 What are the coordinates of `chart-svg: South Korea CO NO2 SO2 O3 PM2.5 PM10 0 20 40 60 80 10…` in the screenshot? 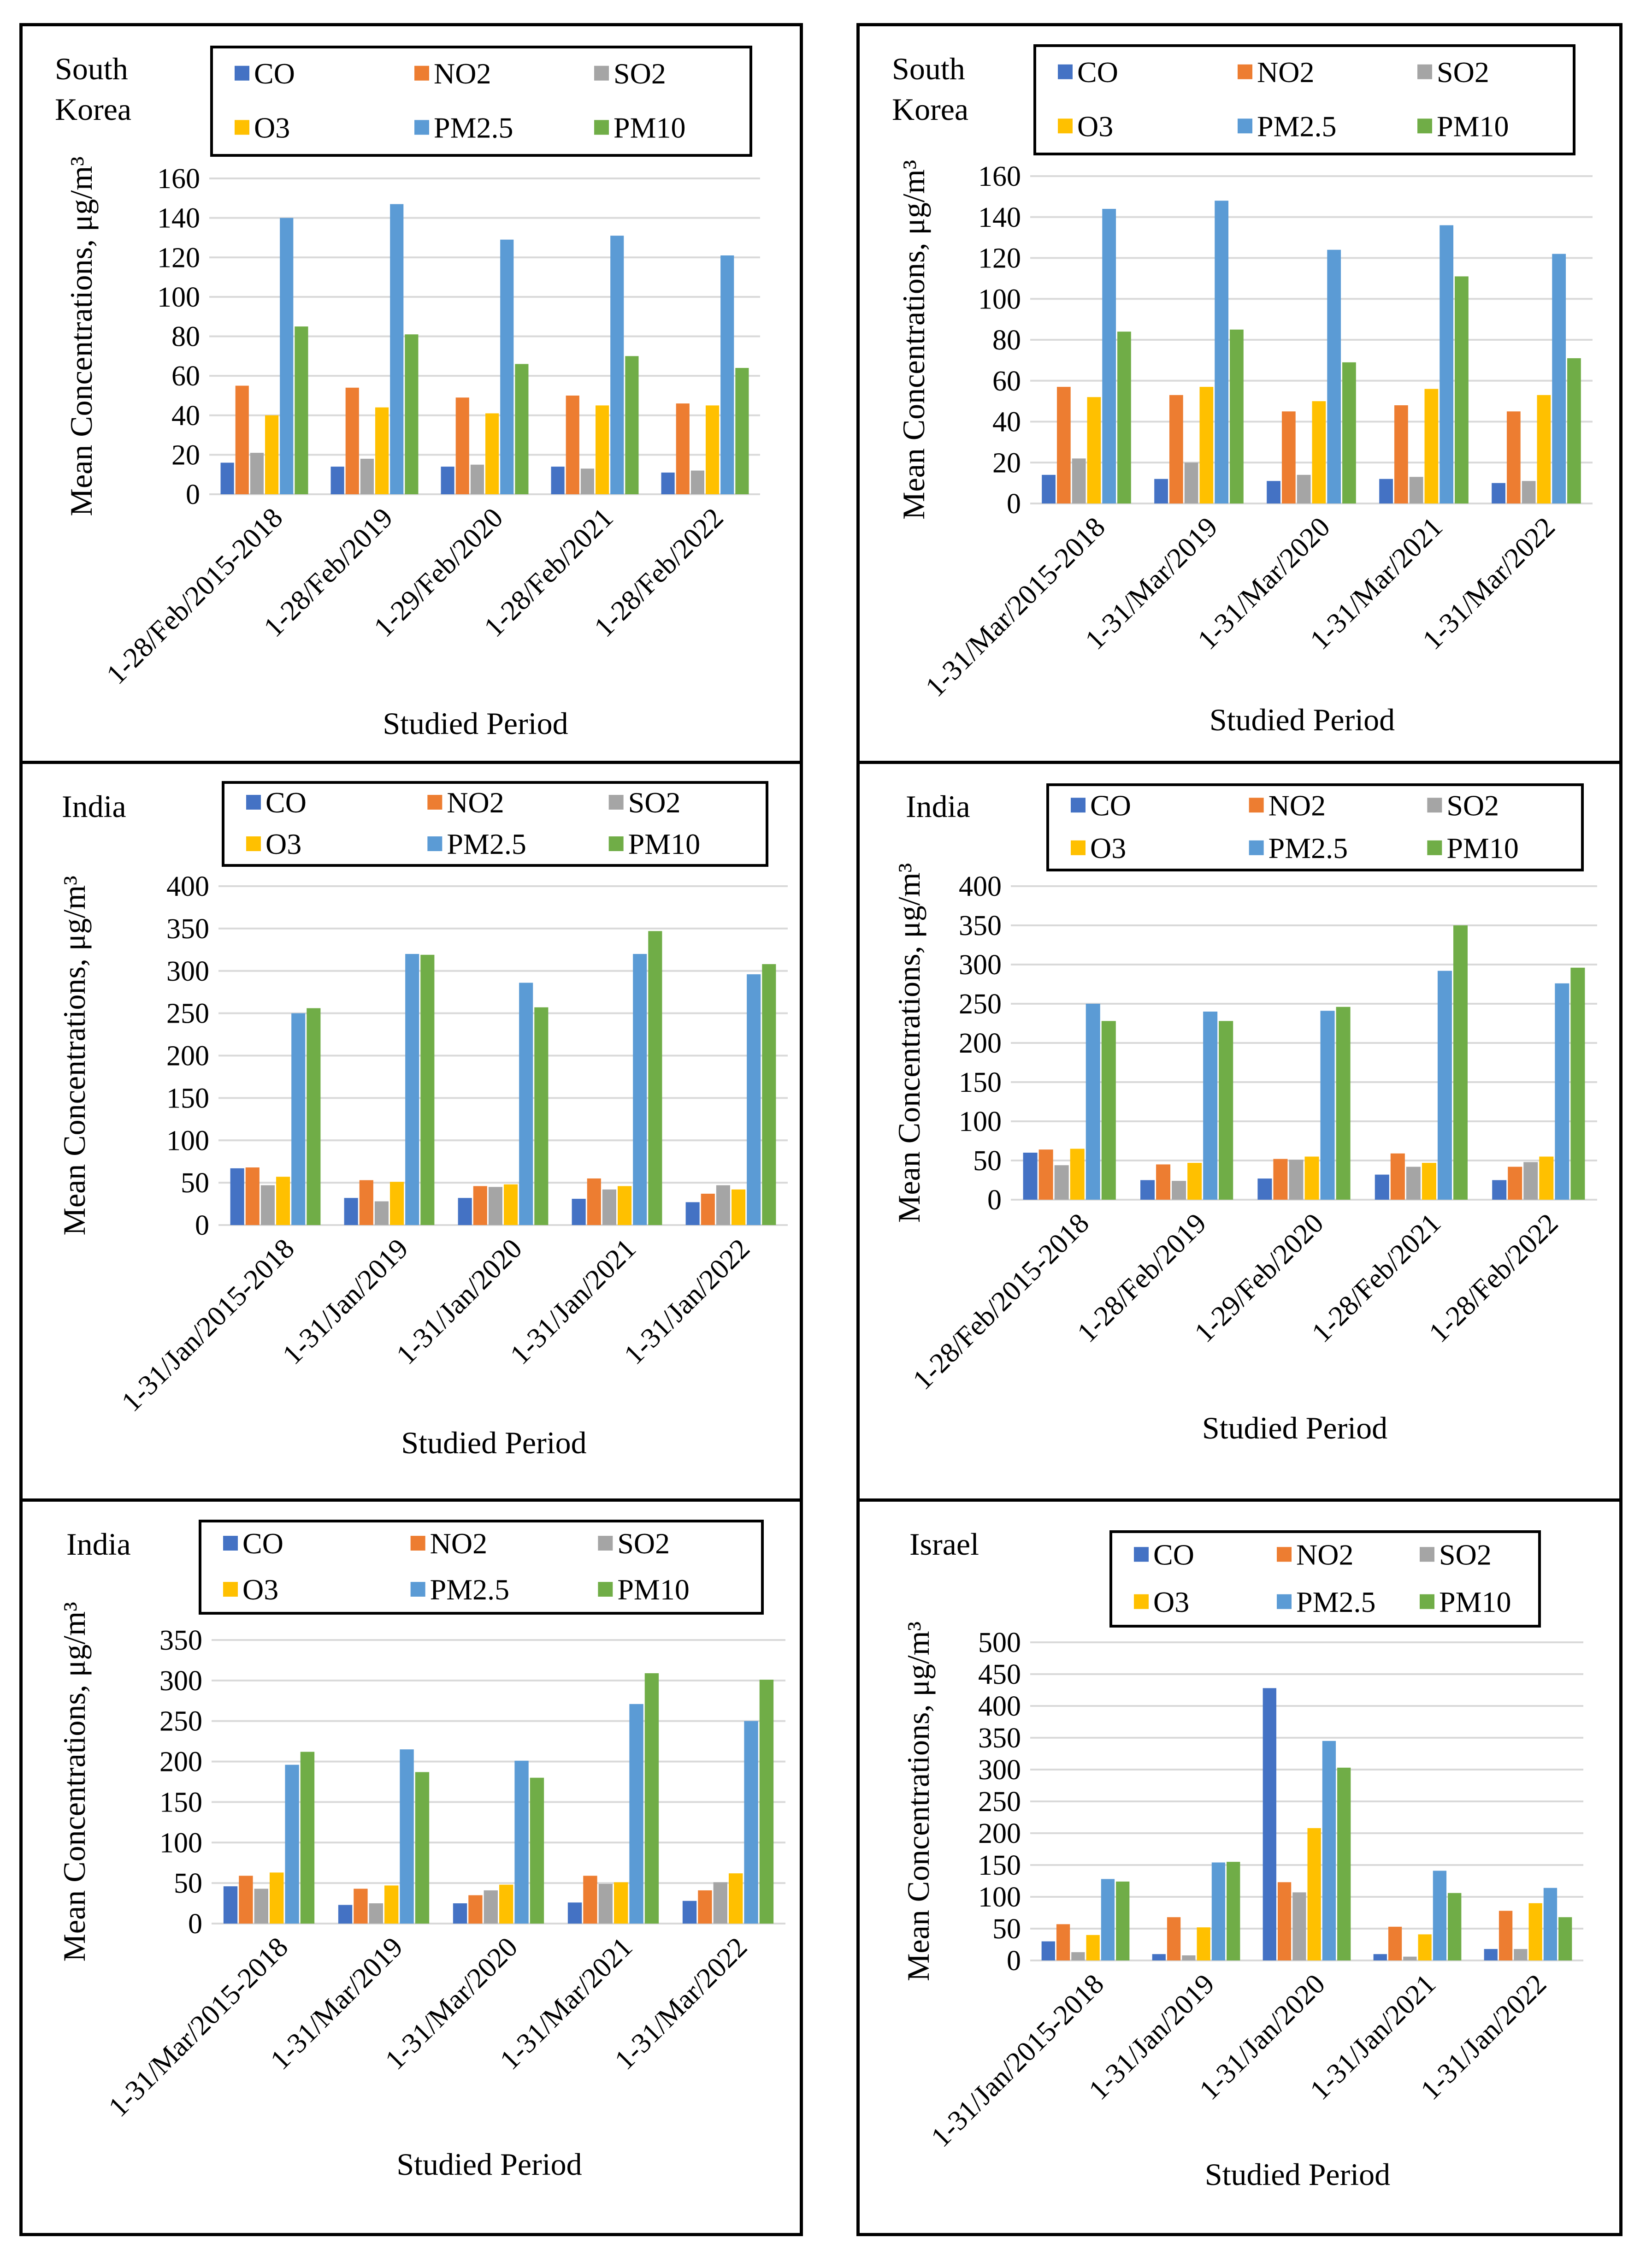 It's located at (407, 394).